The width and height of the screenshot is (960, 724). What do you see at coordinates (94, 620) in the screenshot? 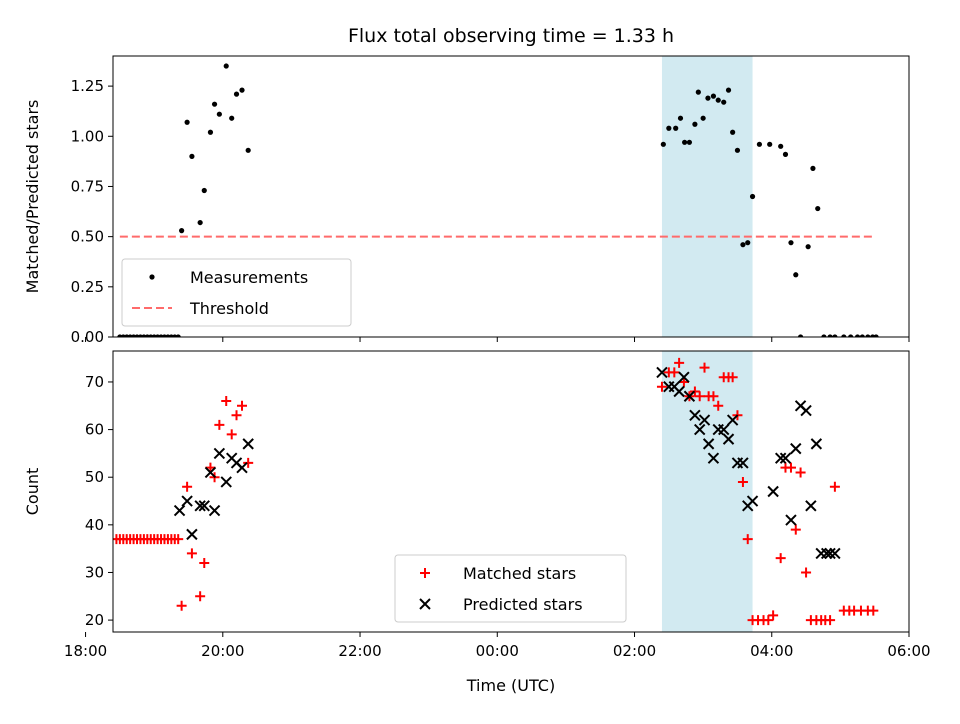
I see `y-tick-label: 20` at bounding box center [94, 620].